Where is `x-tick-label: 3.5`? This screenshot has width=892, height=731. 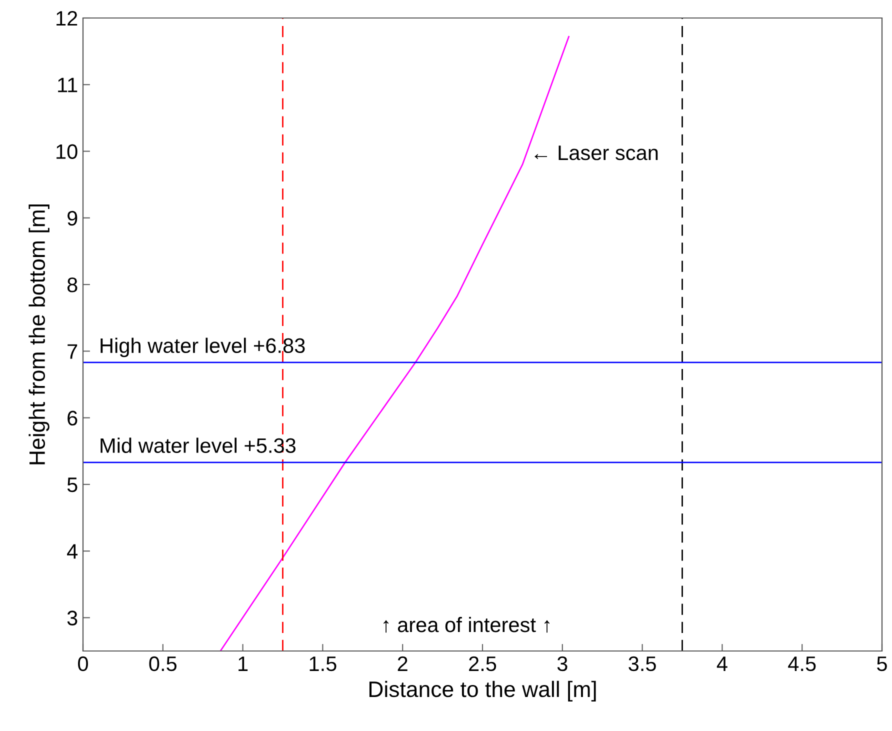 x-tick-label: 3.5 is located at coordinates (642, 664).